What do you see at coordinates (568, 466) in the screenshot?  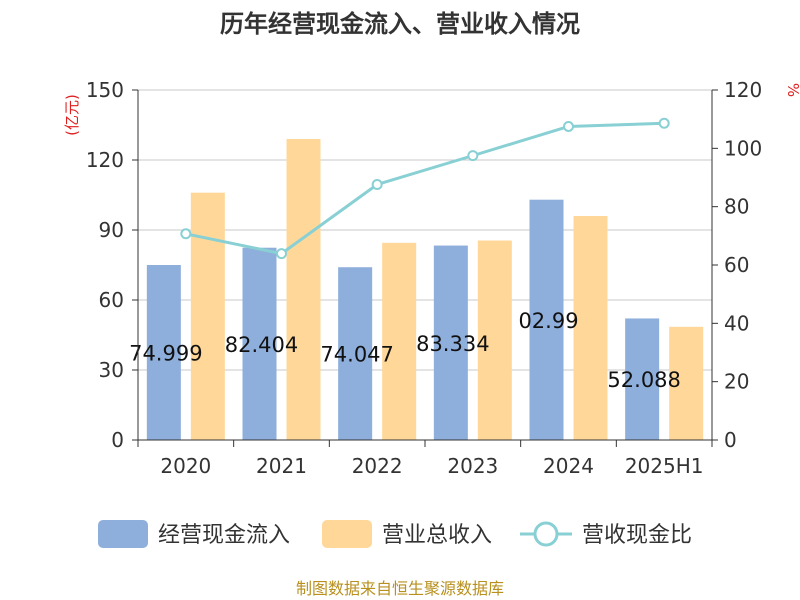 I see `x-tick-label: 2024` at bounding box center [568, 466].